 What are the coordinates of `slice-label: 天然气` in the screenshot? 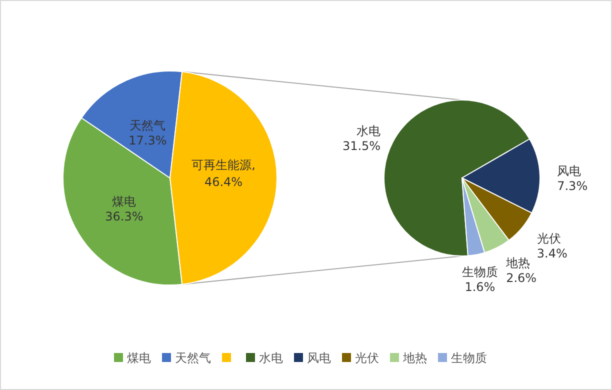 It's located at (148, 125).